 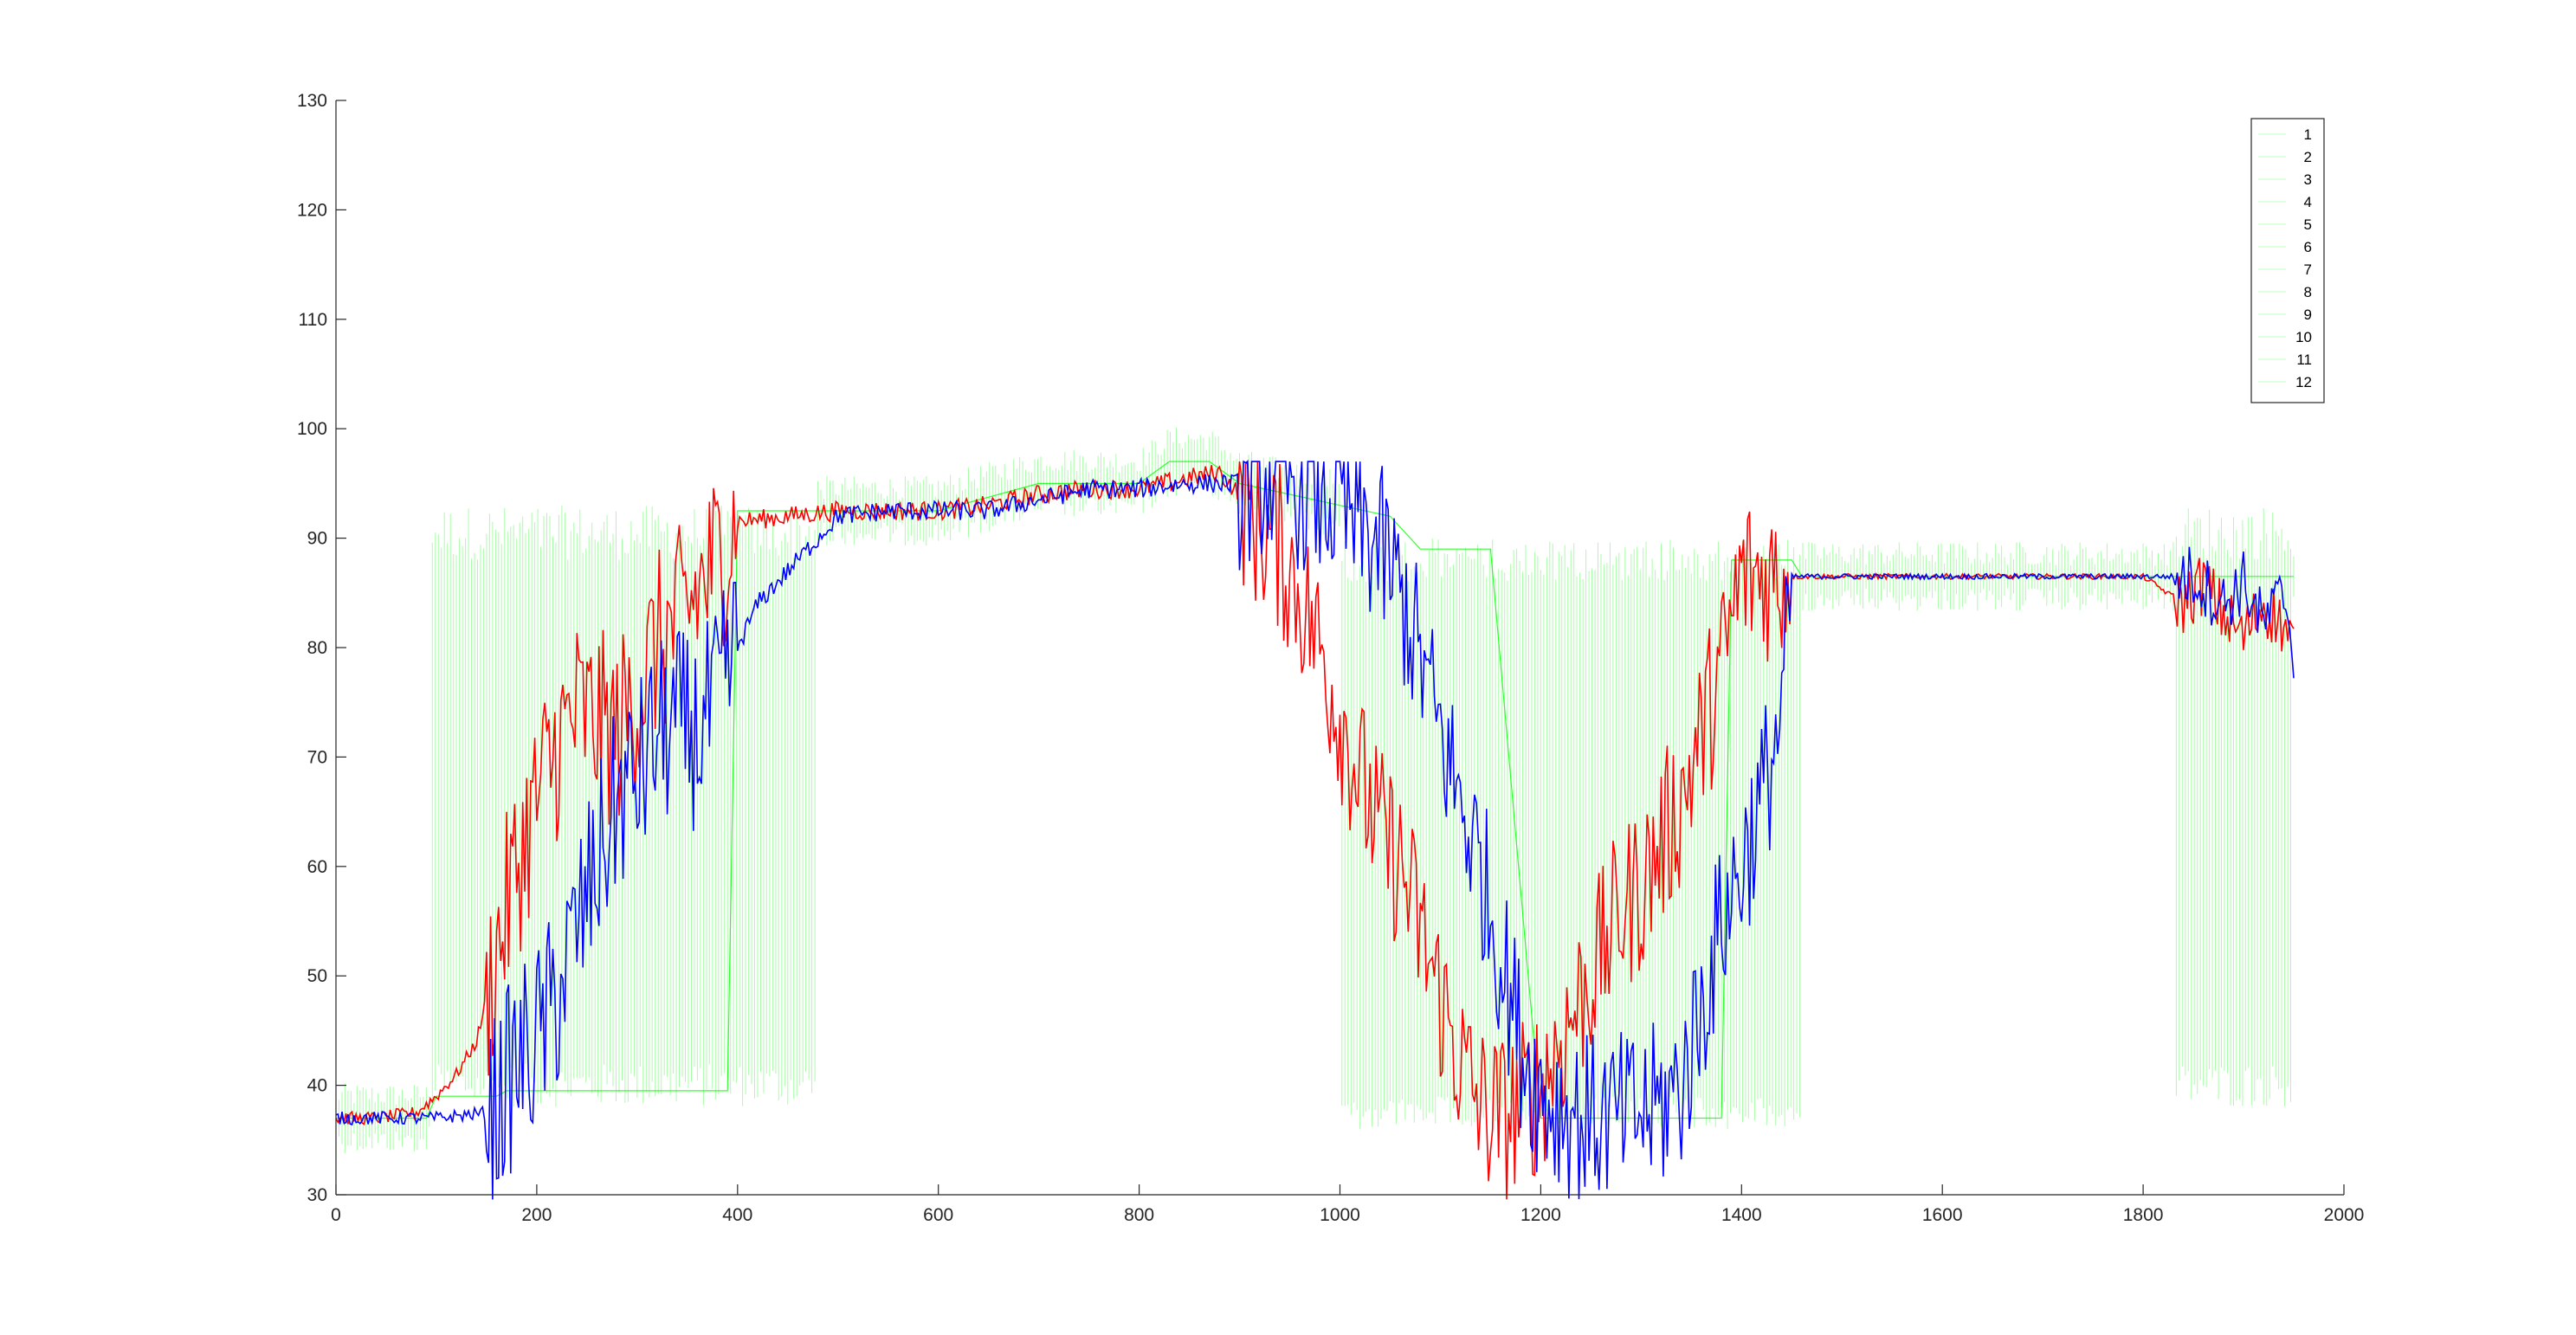 What do you see at coordinates (2308, 270) in the screenshot?
I see `legend-entry-label: 7` at bounding box center [2308, 270].